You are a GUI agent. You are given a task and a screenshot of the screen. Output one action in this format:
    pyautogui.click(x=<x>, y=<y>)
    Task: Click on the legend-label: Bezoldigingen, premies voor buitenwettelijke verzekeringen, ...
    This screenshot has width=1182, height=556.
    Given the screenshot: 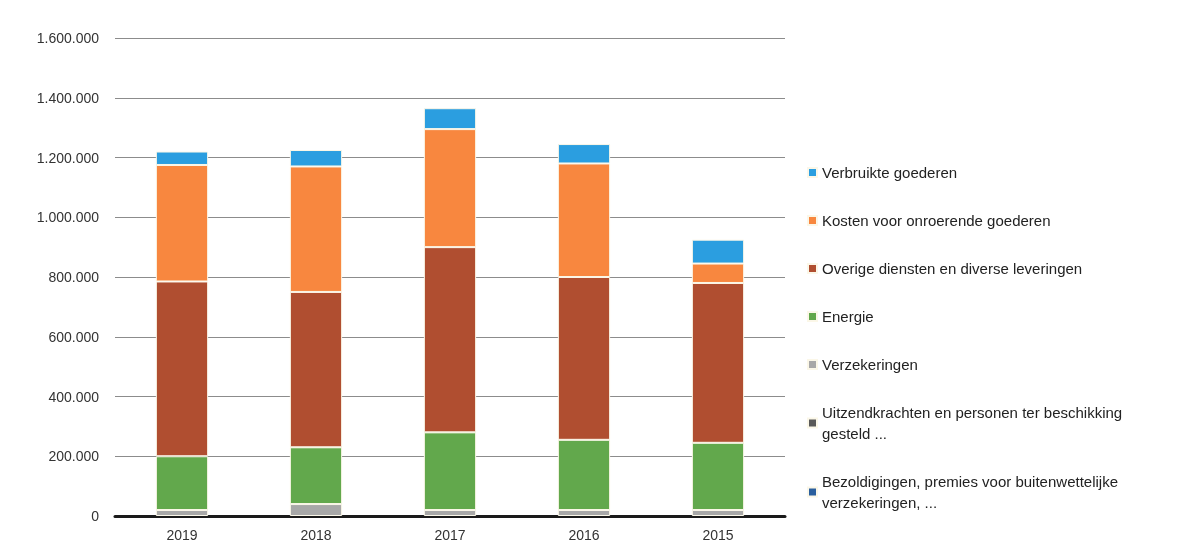 What is the action you would take?
    pyautogui.click(x=972, y=492)
    